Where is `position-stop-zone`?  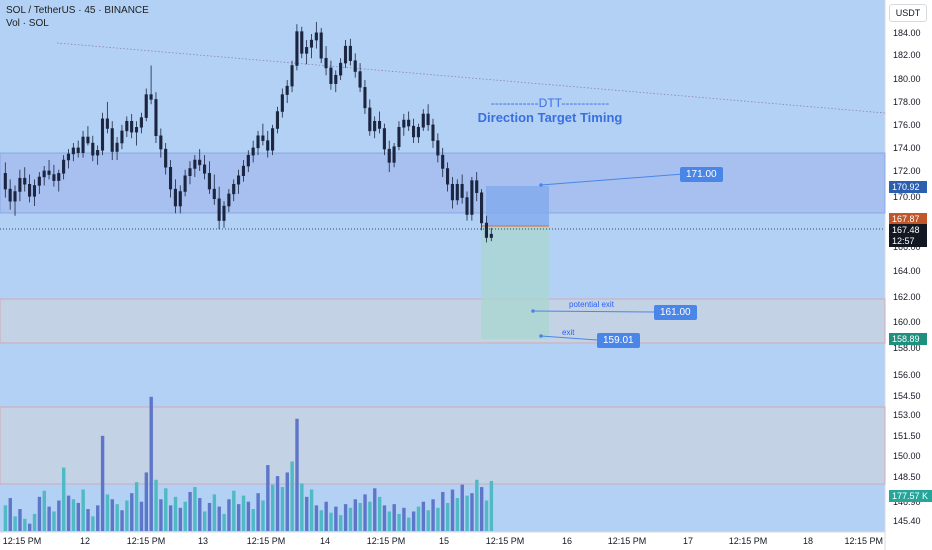 position-stop-zone is located at coordinates (515, 282).